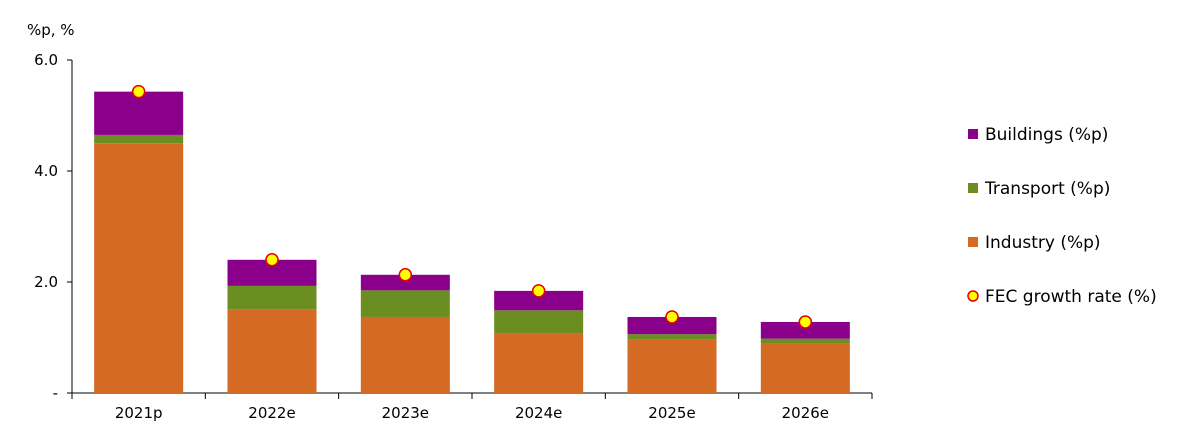 This screenshot has width=1199, height=440. What do you see at coordinates (1046, 135) in the screenshot?
I see `legend-label: Buildings (%p)` at bounding box center [1046, 135].